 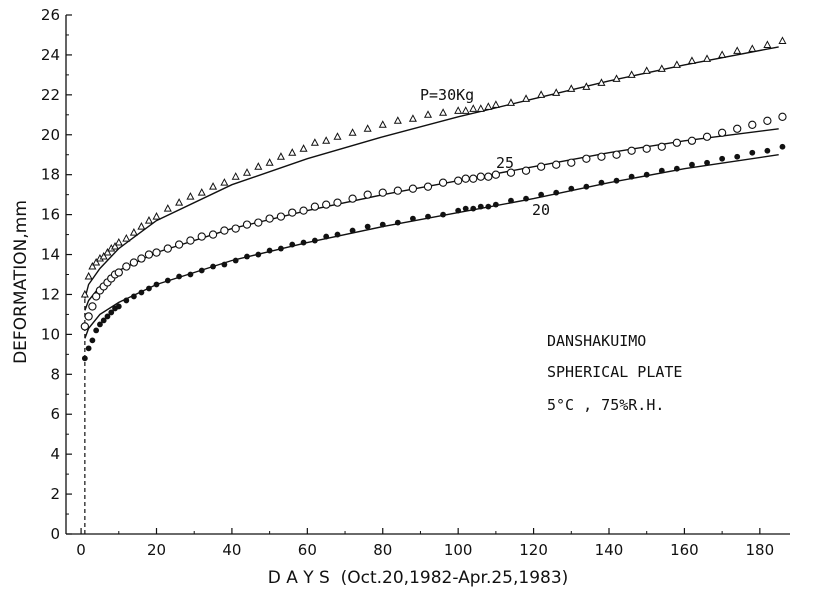 What do you see at coordinates (447, 95) in the screenshot?
I see `series-label-30kg: P=30Kg` at bounding box center [447, 95].